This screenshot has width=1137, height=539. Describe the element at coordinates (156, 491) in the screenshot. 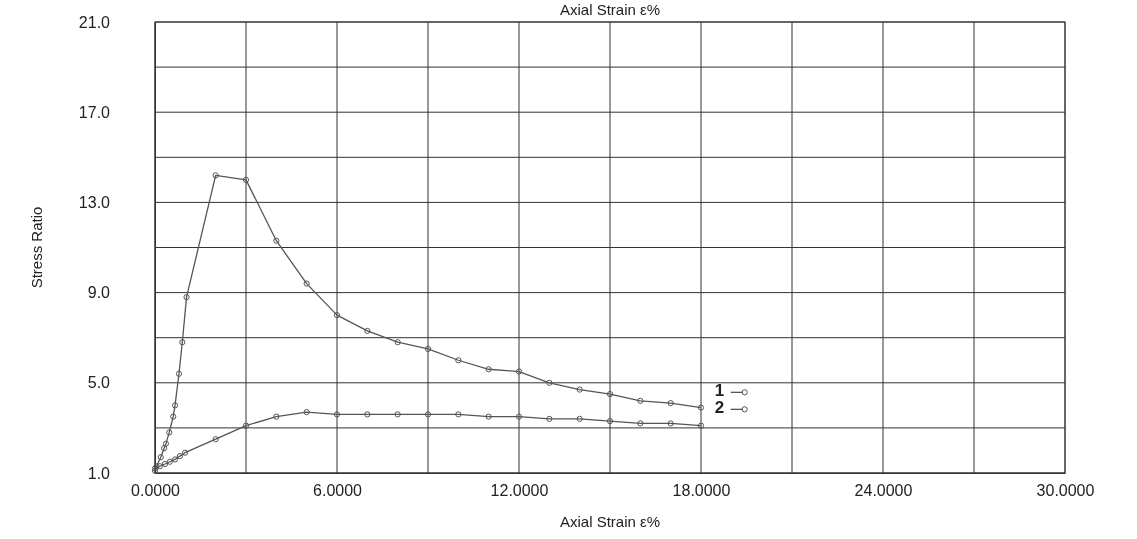

I see `x-tick-label: 0.0000` at that location.